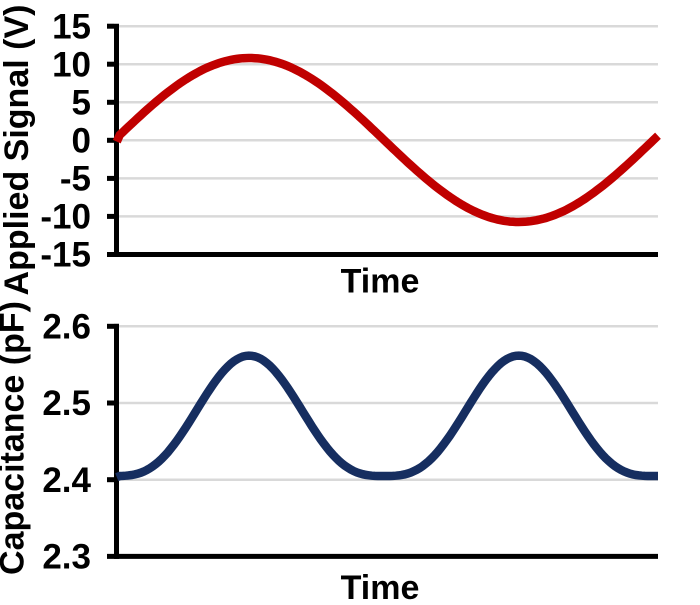 Image resolution: width=700 pixels, height=605 pixels. I want to click on svg-text: 10, so click(71, 65).